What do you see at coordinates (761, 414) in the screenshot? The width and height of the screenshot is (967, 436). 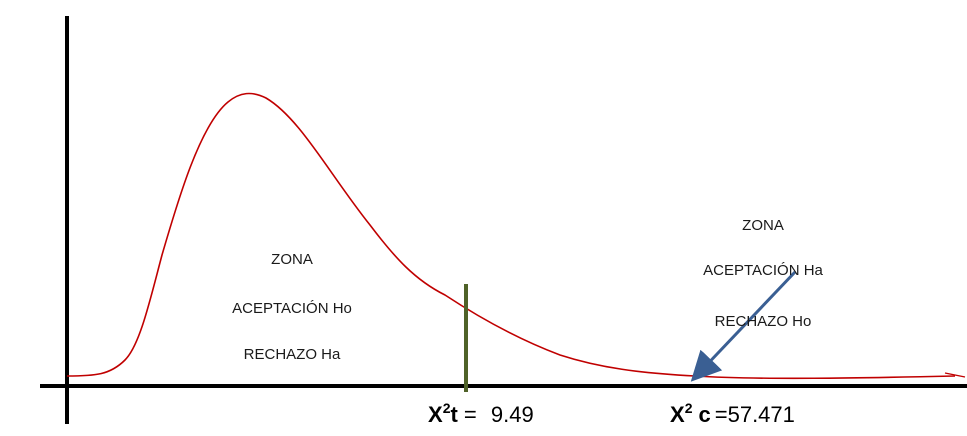 I see `calculated-value: 57.471` at bounding box center [761, 414].